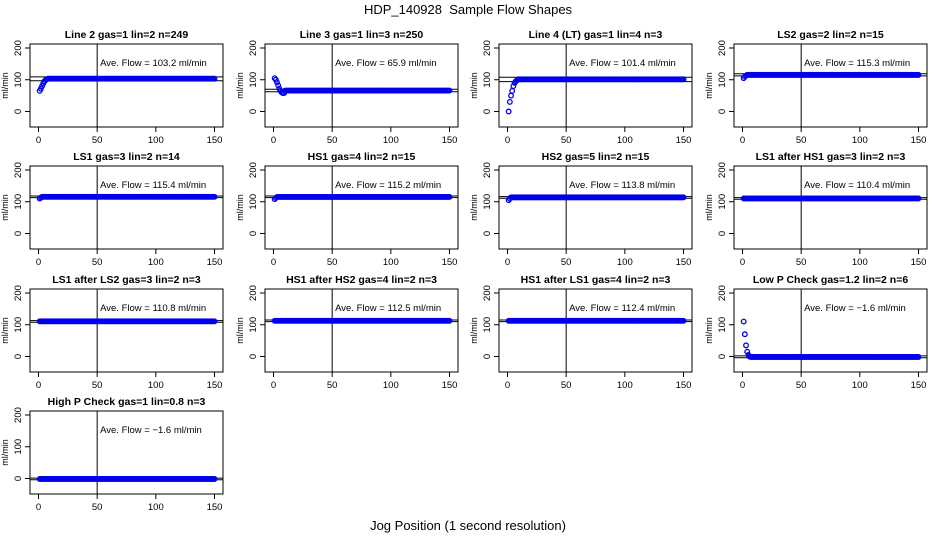 This screenshot has width=936, height=540. What do you see at coordinates (153, 63) in the screenshot?
I see `flow-annotation: Ave. Flow = 103.2 ml/min` at bounding box center [153, 63].